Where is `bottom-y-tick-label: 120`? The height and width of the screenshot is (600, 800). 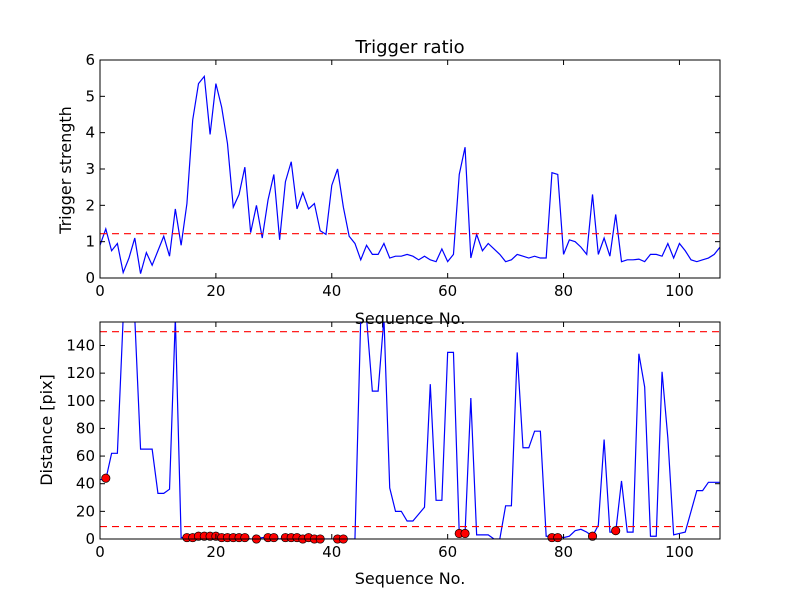 bottom-y-tick-label: 120 is located at coordinates (80, 373).